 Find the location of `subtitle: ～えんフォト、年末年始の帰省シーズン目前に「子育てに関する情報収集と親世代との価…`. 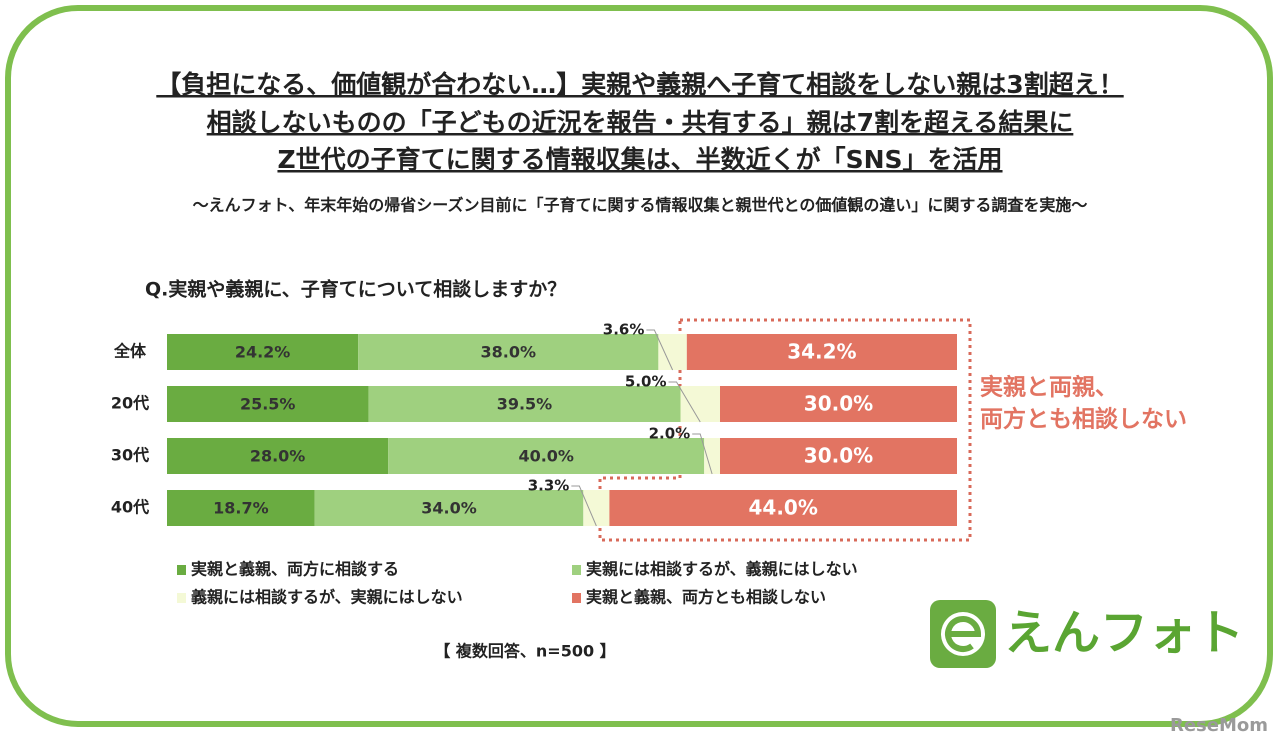

subtitle: ～えんフォト、年末年始の帰省シーズン目前に「子育てに関する情報収集と親世代との価… is located at coordinates (640, 205).